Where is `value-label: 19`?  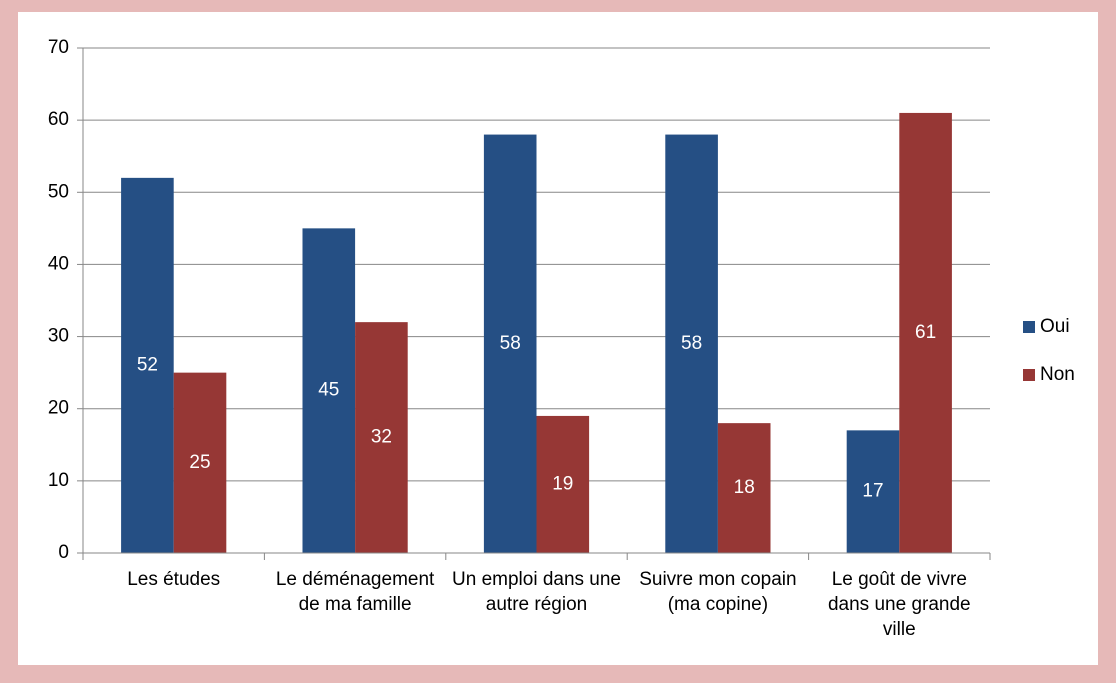 value-label: 19 is located at coordinates (562, 483).